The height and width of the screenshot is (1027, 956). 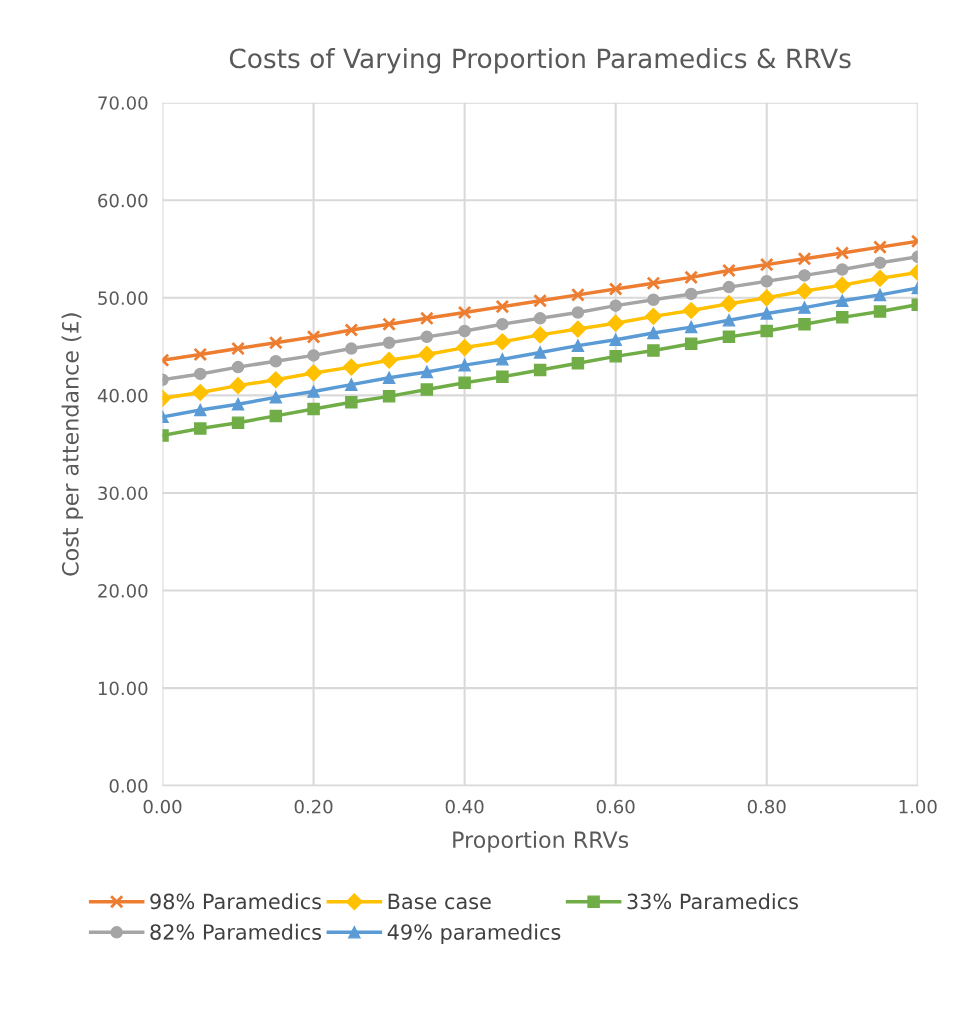 What do you see at coordinates (123, 590) in the screenshot?
I see `y-tick-label: 20.00` at bounding box center [123, 590].